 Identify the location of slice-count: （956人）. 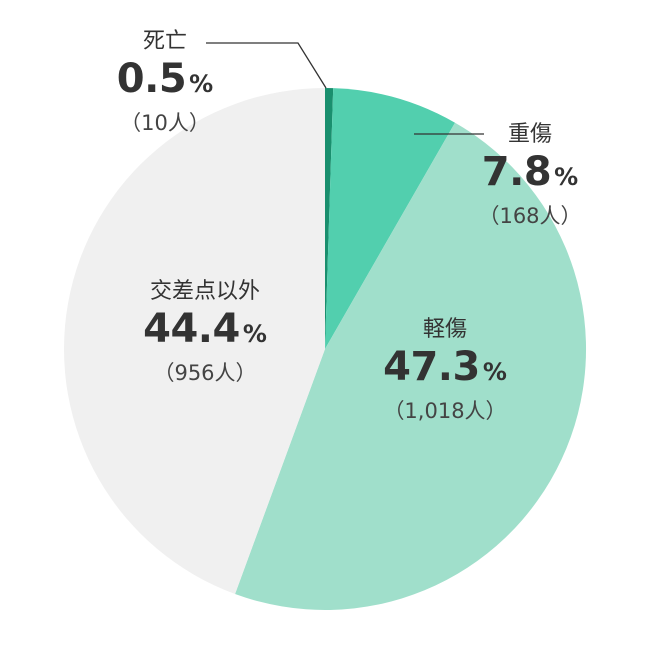
(205, 373).